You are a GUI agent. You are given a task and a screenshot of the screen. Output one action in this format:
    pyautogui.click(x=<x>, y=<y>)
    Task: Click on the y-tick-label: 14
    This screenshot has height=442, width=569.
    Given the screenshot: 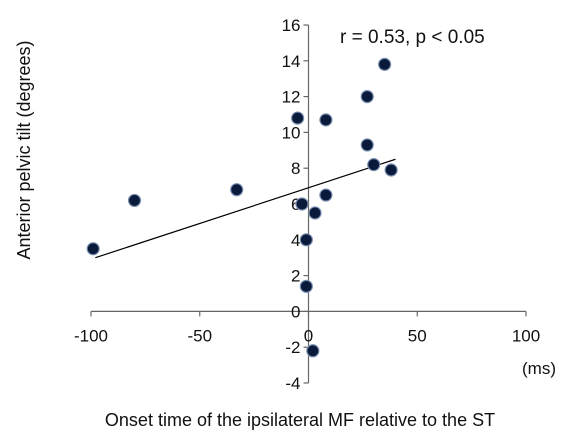 What is the action you would take?
    pyautogui.click(x=291, y=61)
    